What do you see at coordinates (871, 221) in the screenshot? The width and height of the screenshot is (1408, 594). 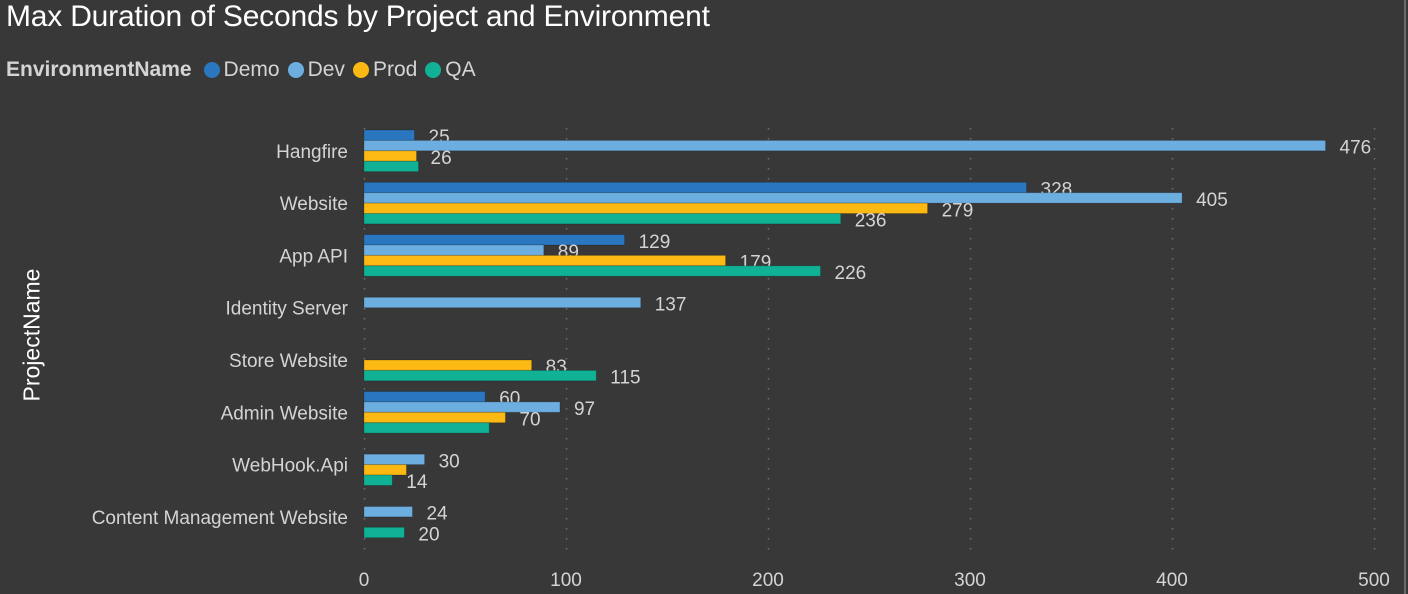 I see `data-label: 236` at bounding box center [871, 221].